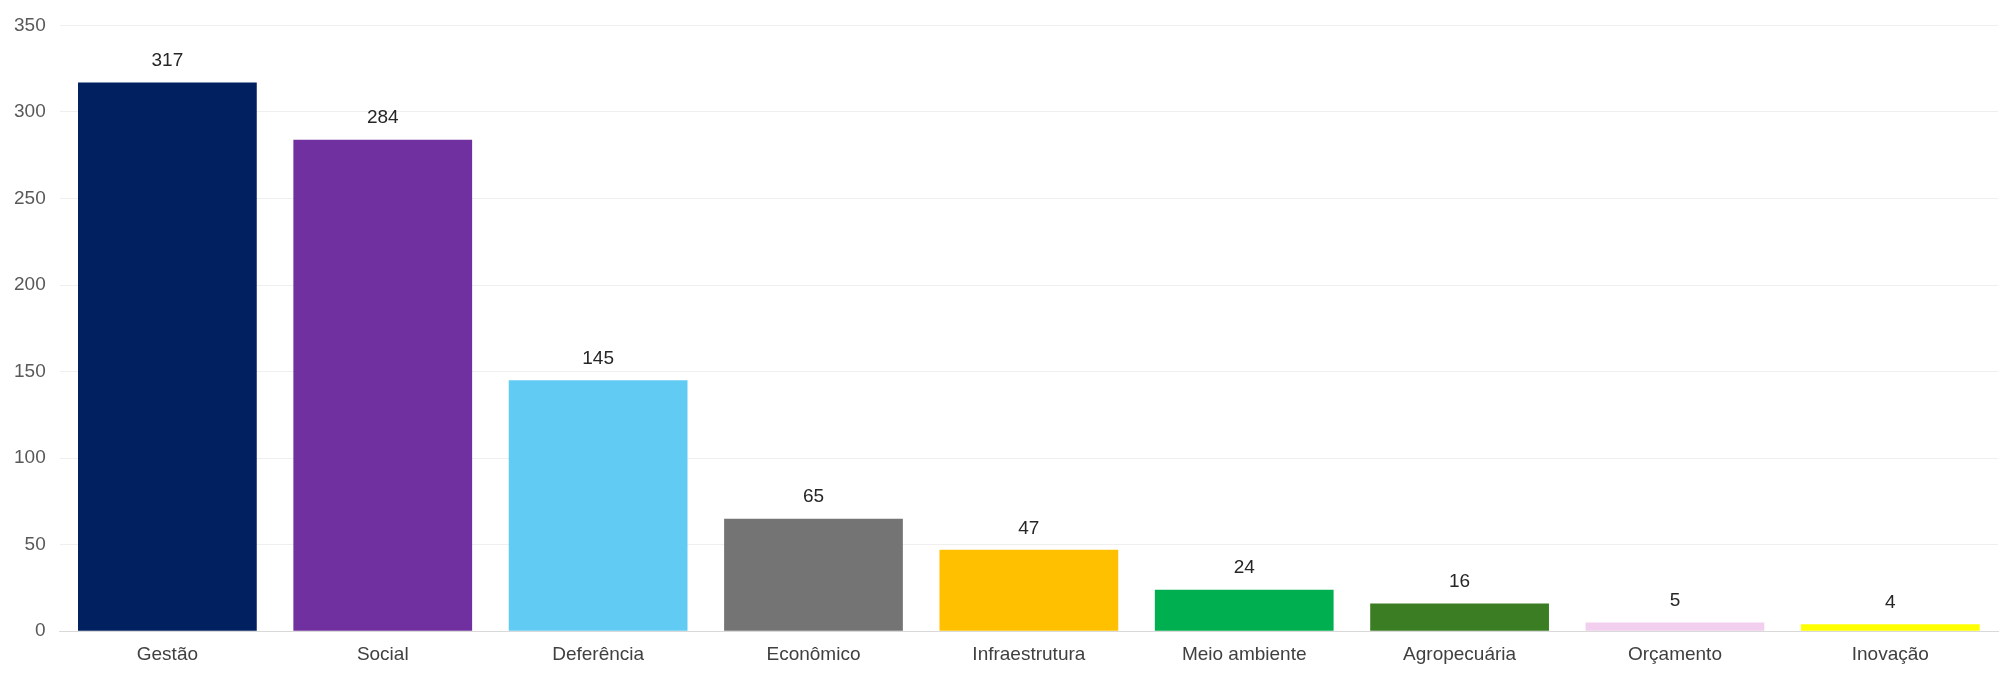 Image resolution: width=2000 pixels, height=682 pixels. I want to click on x-tick-label: Gestão, so click(167, 653).